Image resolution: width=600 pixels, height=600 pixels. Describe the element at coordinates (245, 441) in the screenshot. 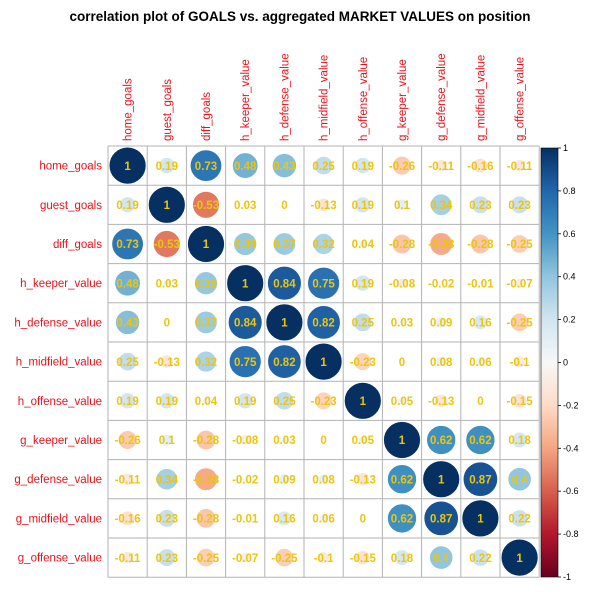

I see `correlation-value: -0.08` at that location.